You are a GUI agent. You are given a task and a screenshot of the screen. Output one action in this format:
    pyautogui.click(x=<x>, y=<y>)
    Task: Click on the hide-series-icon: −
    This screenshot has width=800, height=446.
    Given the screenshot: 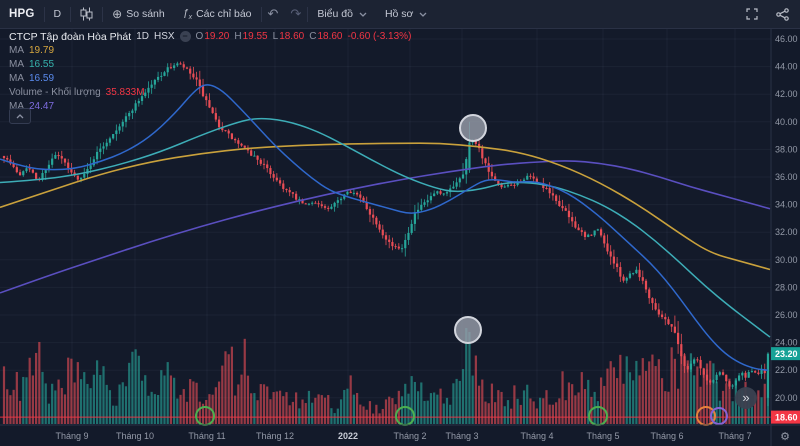 What is the action you would take?
    pyautogui.click(x=185, y=37)
    